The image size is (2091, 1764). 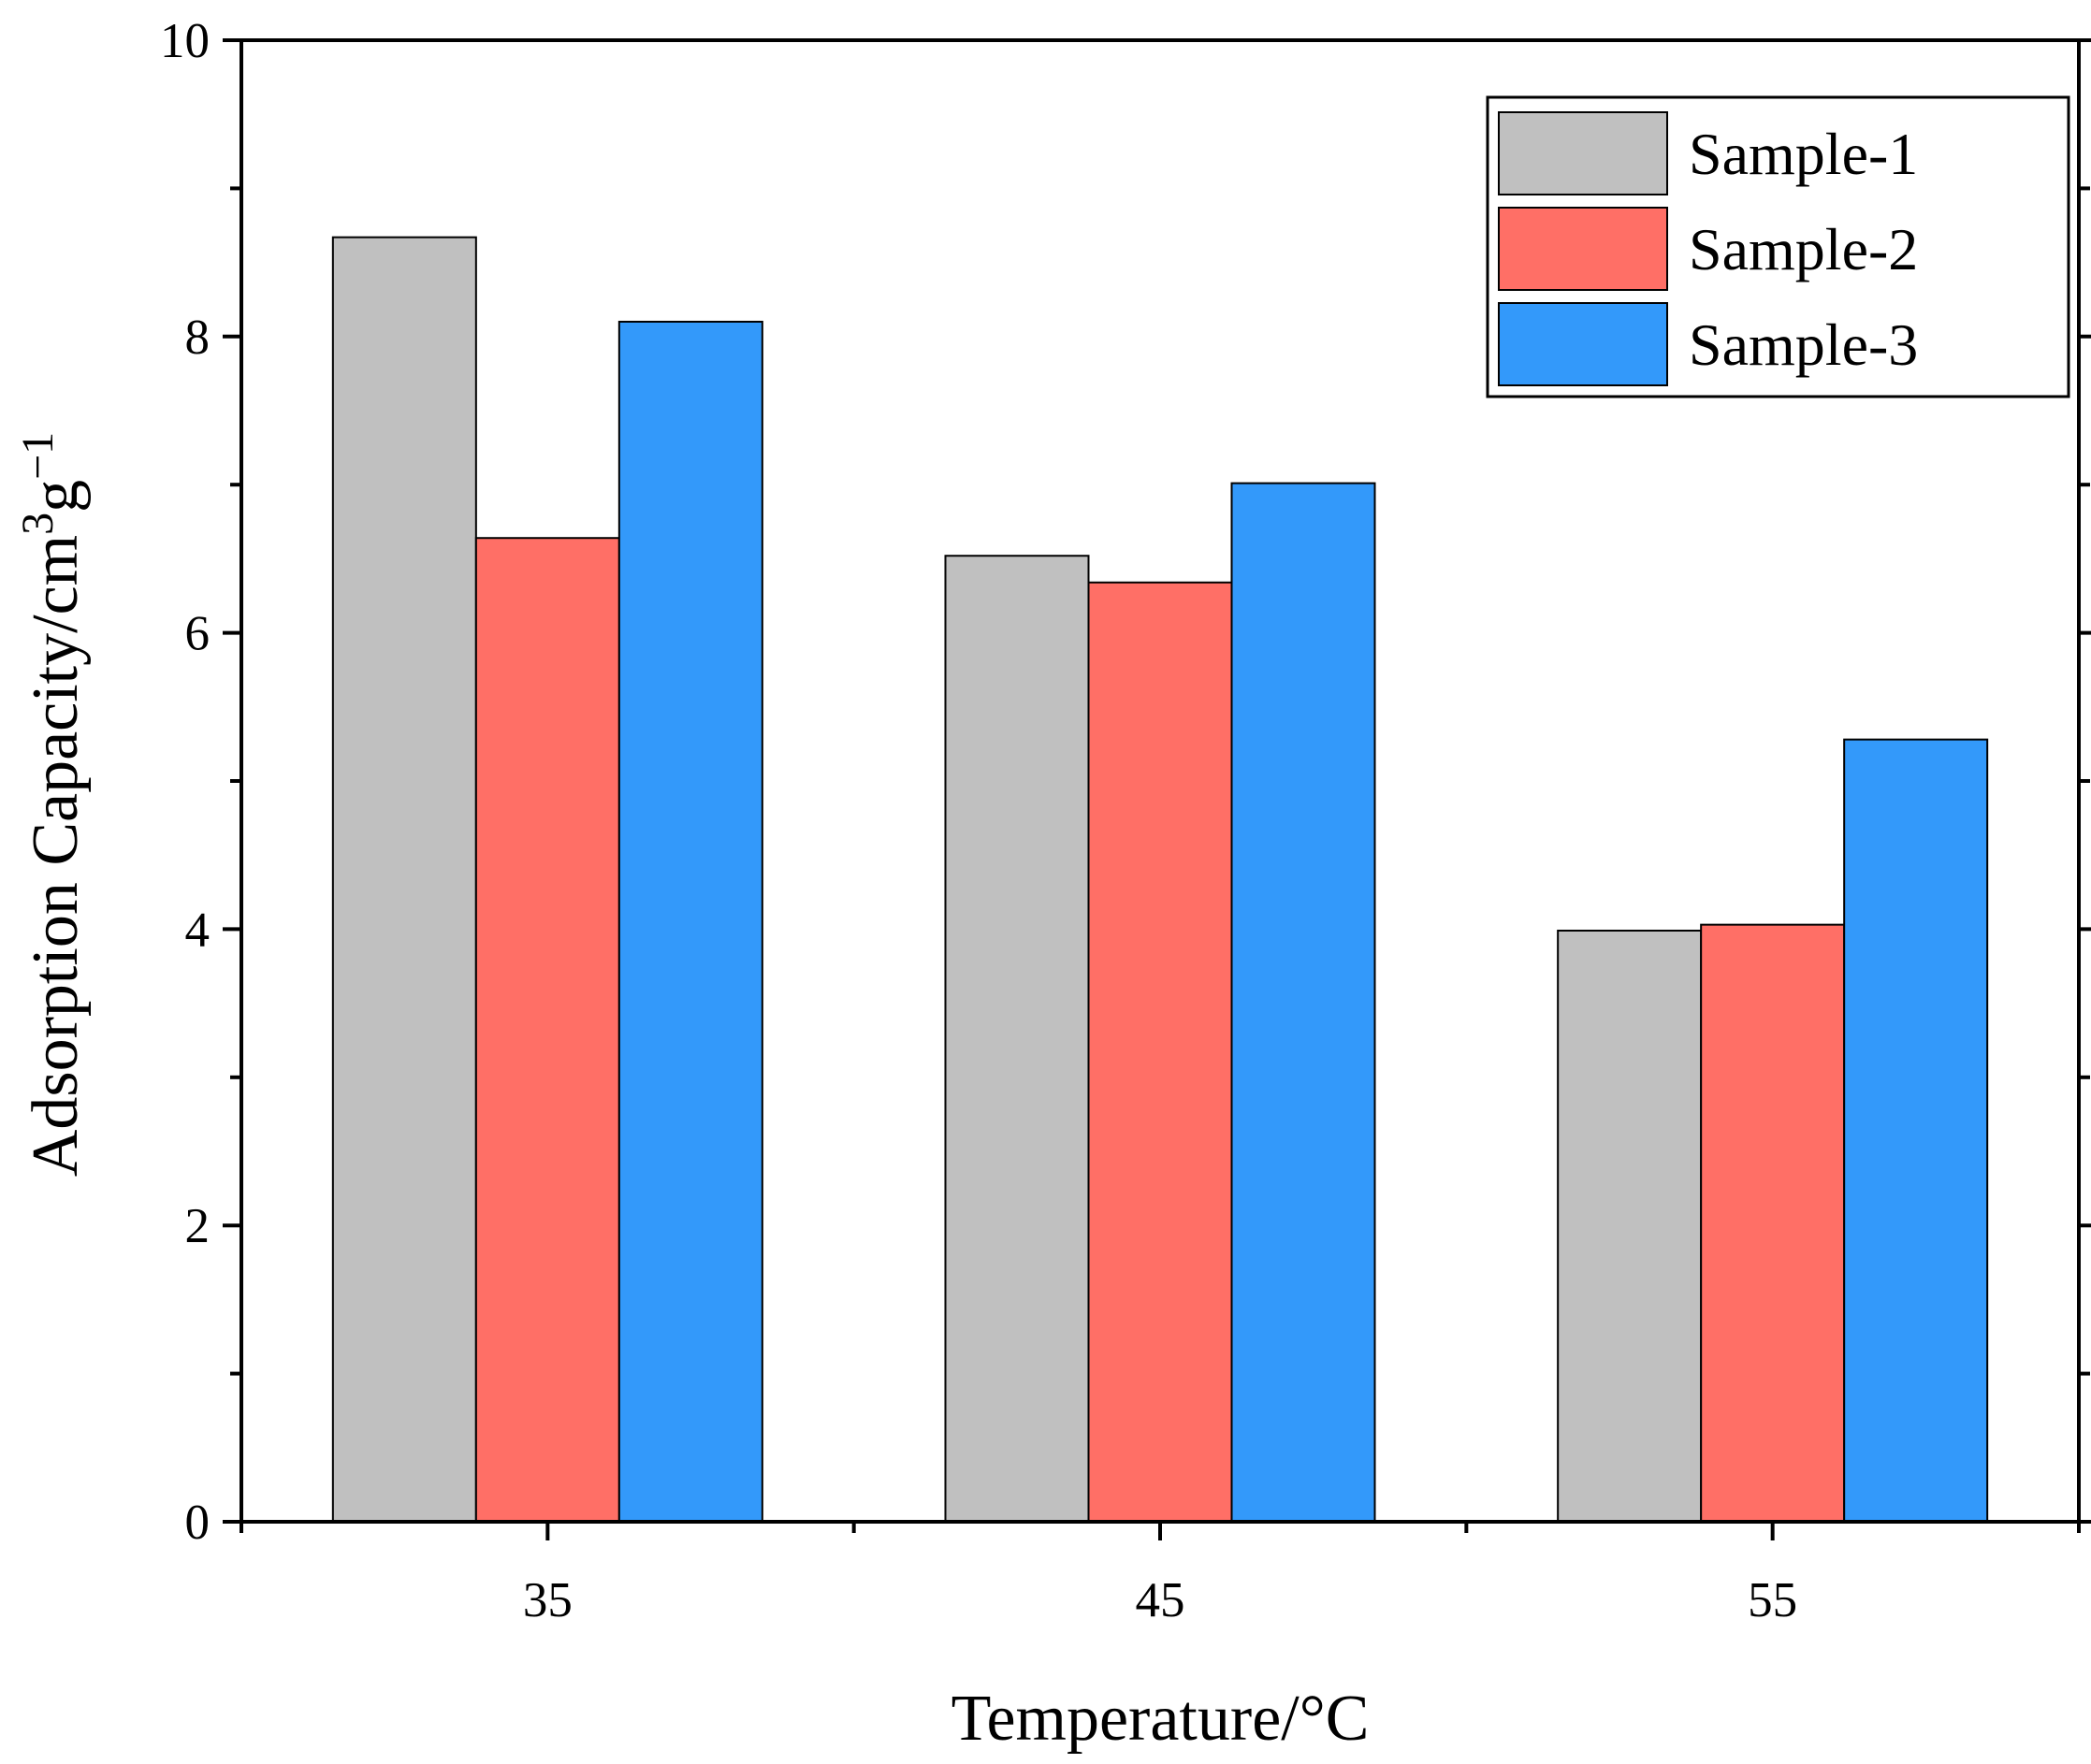 I want to click on x-tick-label: 55, so click(x=1772, y=1600).